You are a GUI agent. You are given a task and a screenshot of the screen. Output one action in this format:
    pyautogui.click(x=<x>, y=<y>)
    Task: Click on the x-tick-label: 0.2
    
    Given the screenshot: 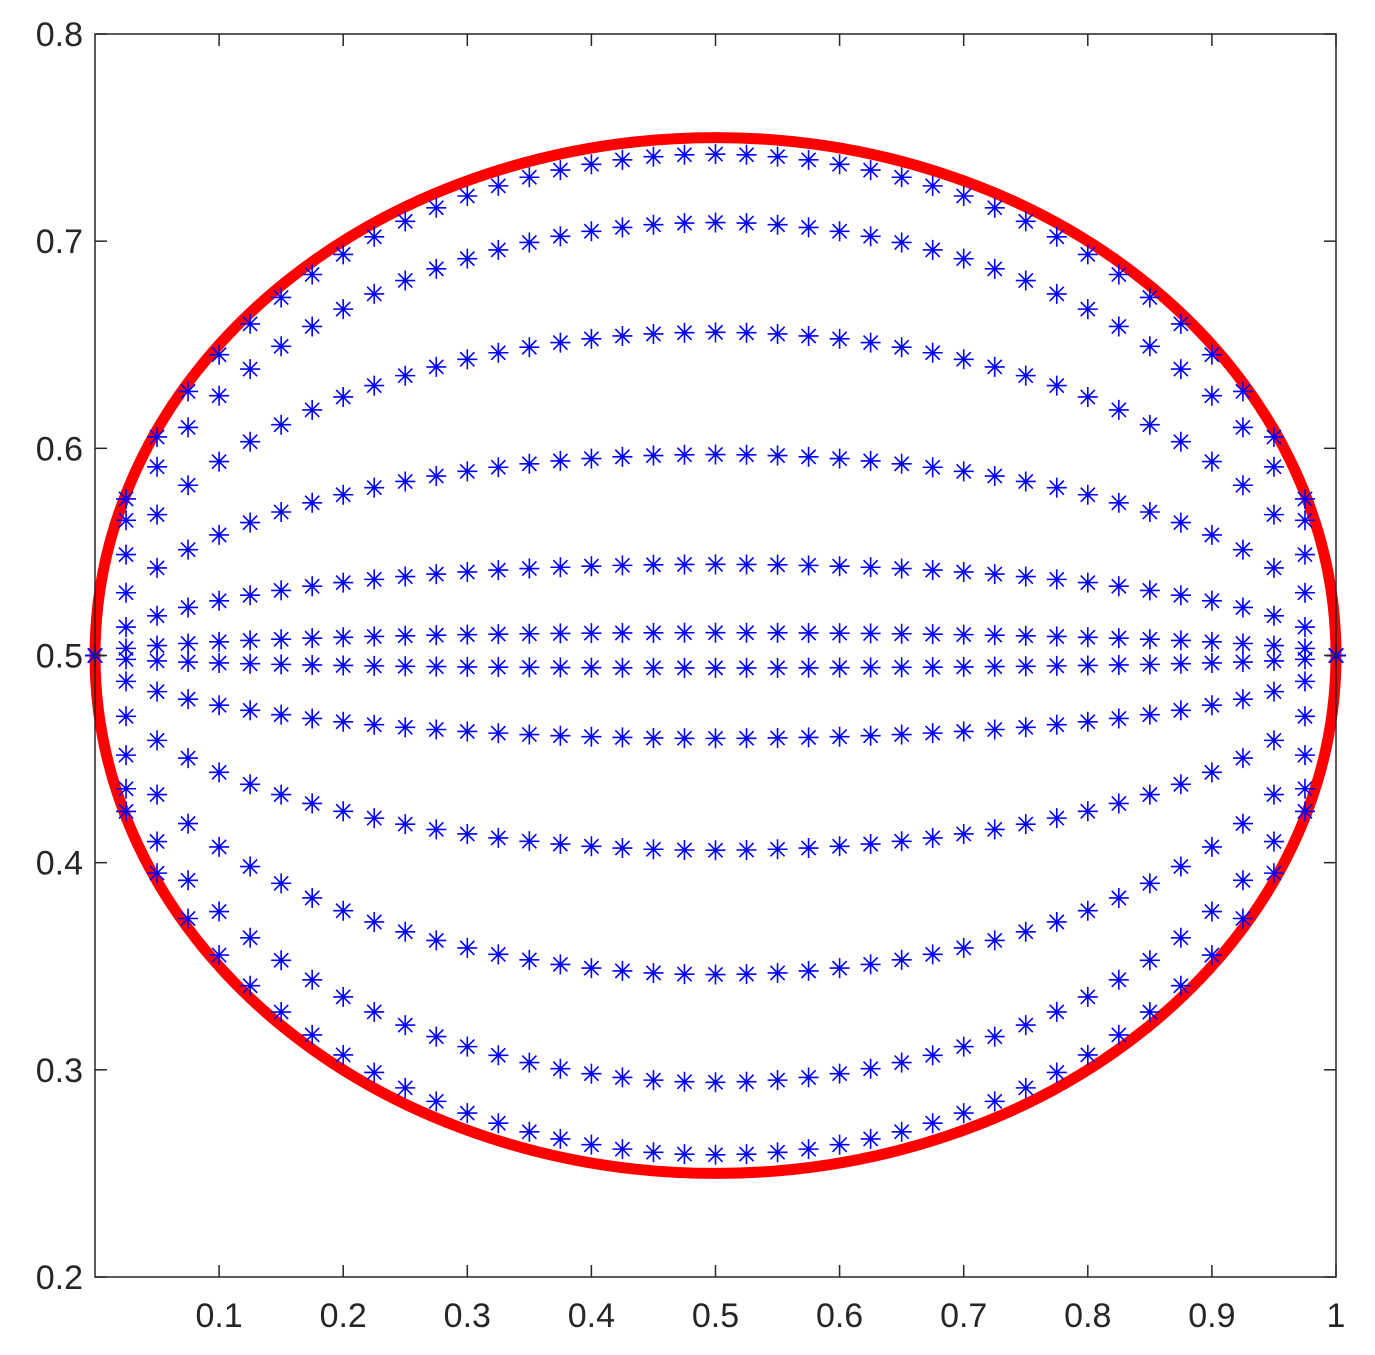 What is the action you would take?
    pyautogui.click(x=343, y=1316)
    